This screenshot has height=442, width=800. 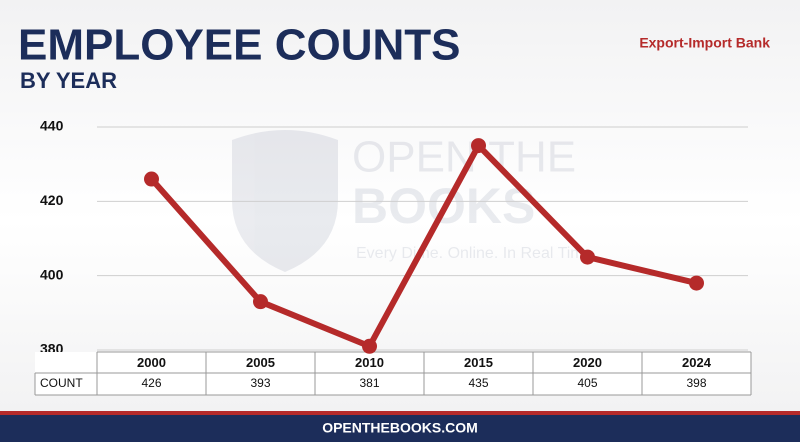 What do you see at coordinates (61, 383) in the screenshot?
I see `legend-label: COUNT` at bounding box center [61, 383].